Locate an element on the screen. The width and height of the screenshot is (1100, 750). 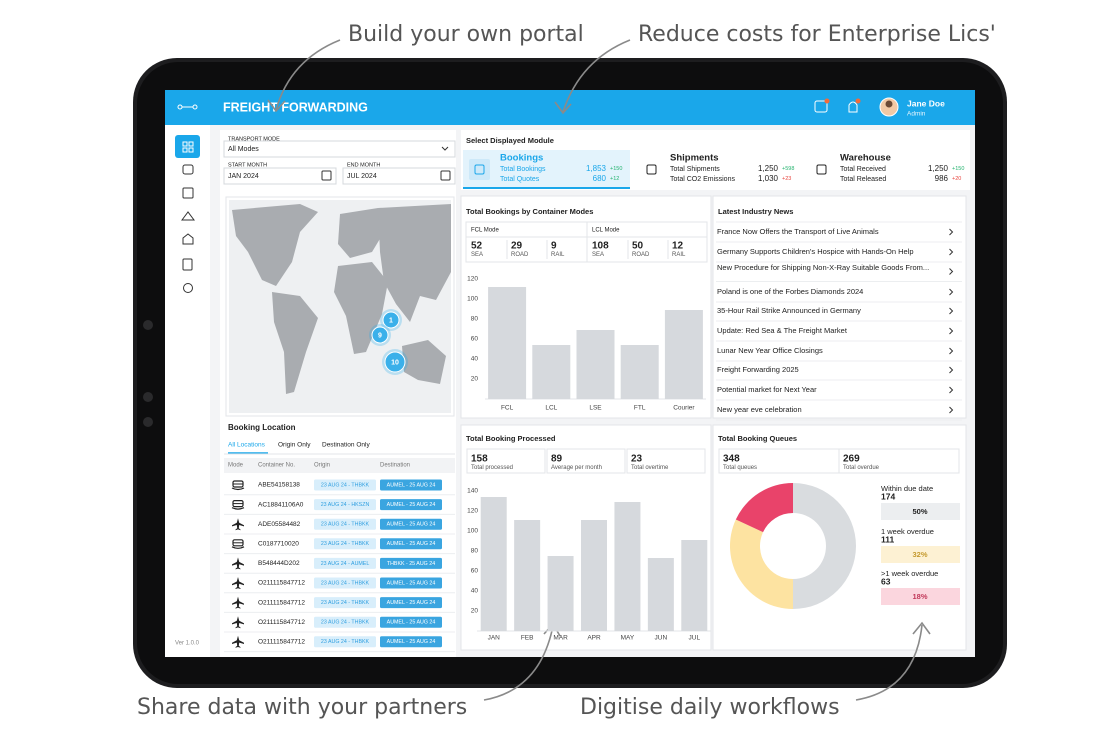
module-icon-box is located at coordinates (479, 169).